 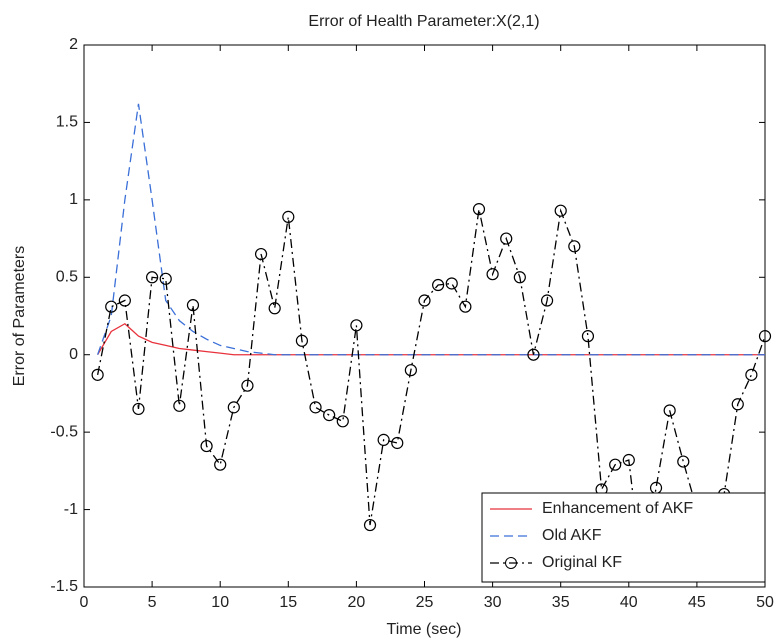 What do you see at coordinates (84, 602) in the screenshot?
I see `x-tick-label: 0` at bounding box center [84, 602].